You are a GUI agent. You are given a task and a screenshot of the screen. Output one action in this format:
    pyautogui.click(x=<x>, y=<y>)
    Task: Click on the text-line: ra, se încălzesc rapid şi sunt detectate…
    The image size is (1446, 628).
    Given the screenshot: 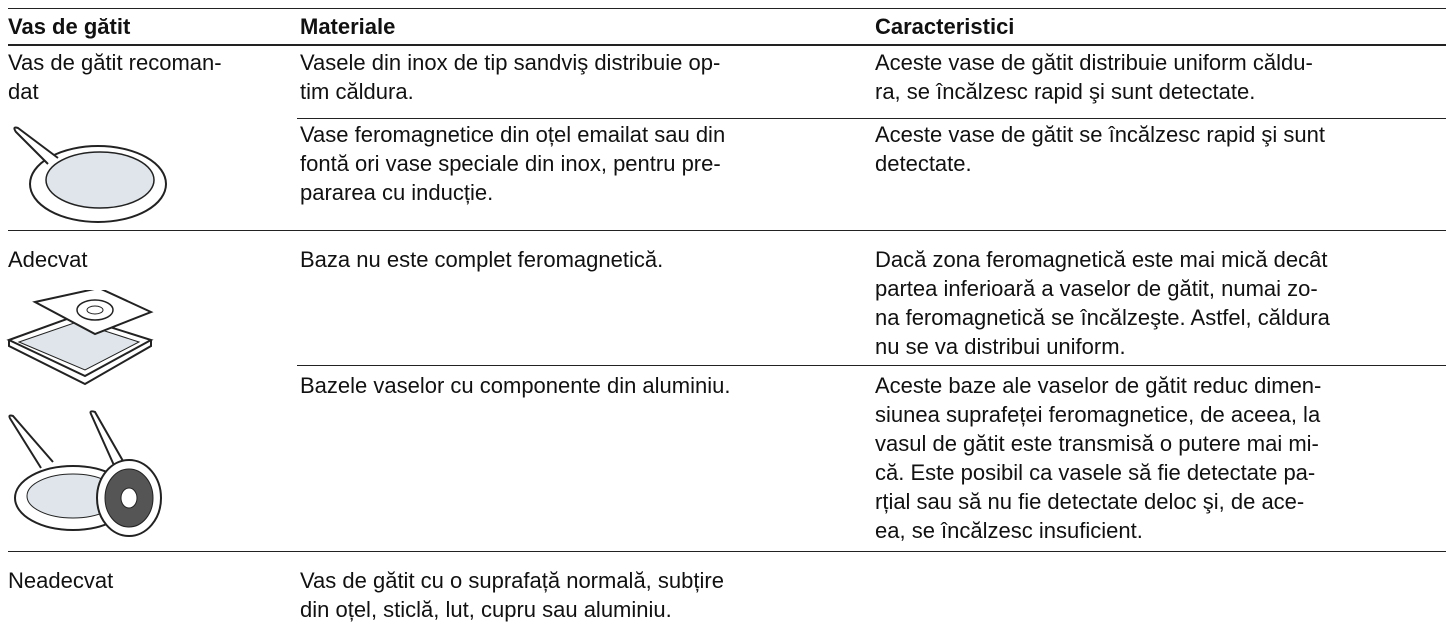 What is the action you would take?
    pyautogui.click(x=1065, y=91)
    